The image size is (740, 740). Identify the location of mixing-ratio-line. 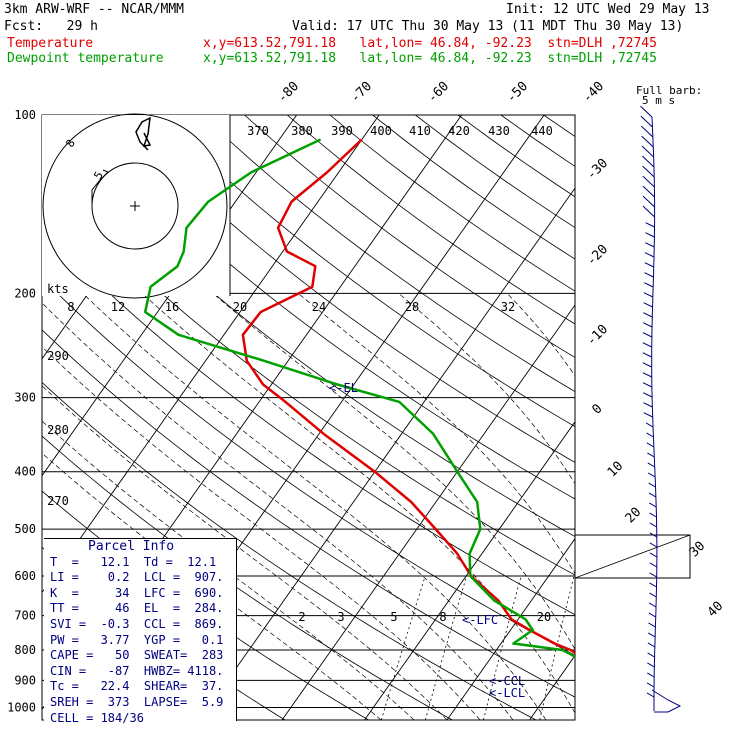
(557, 647).